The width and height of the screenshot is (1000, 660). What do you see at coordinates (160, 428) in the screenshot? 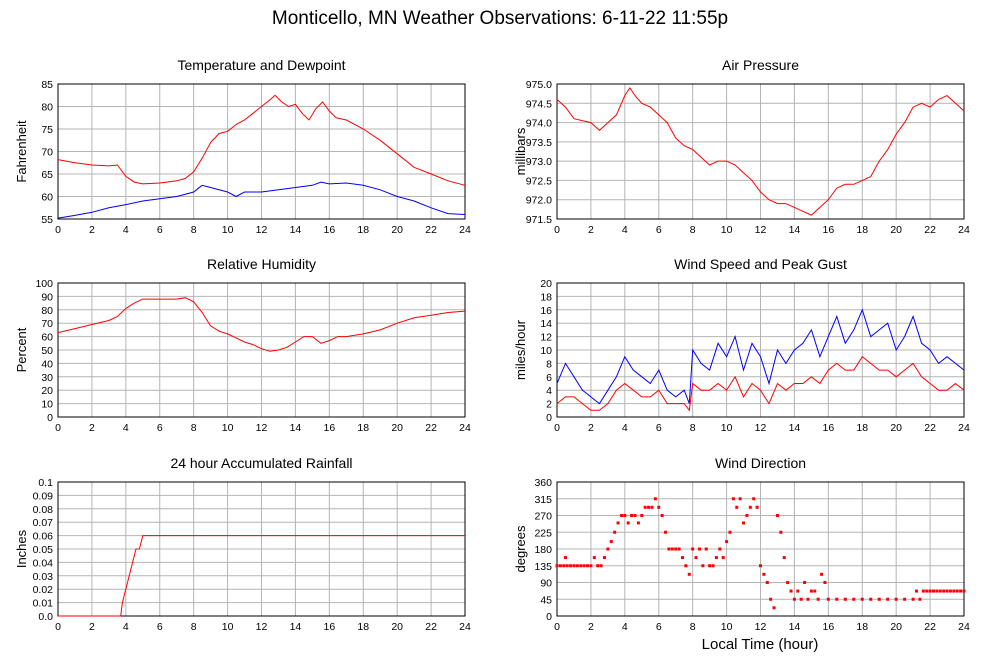
I see `humidity-xtick-label: 6` at bounding box center [160, 428].